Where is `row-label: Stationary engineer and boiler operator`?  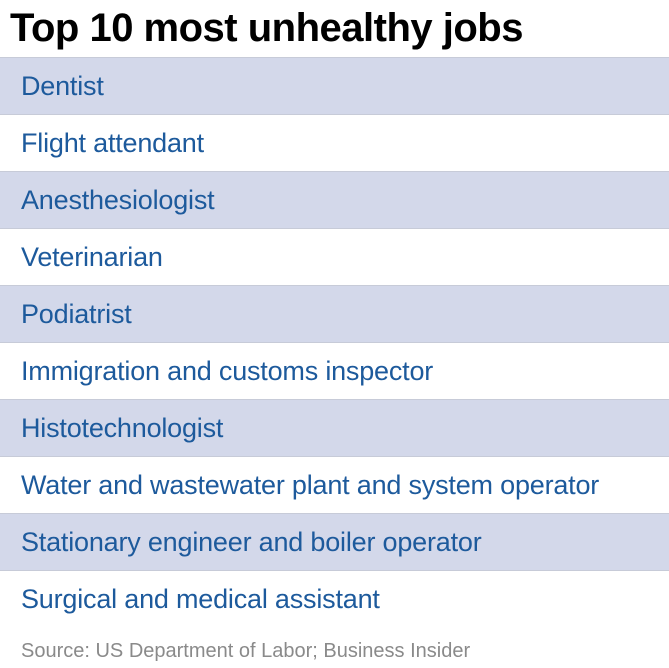
row-label: Stationary engineer and boiler operator is located at coordinates (251, 541).